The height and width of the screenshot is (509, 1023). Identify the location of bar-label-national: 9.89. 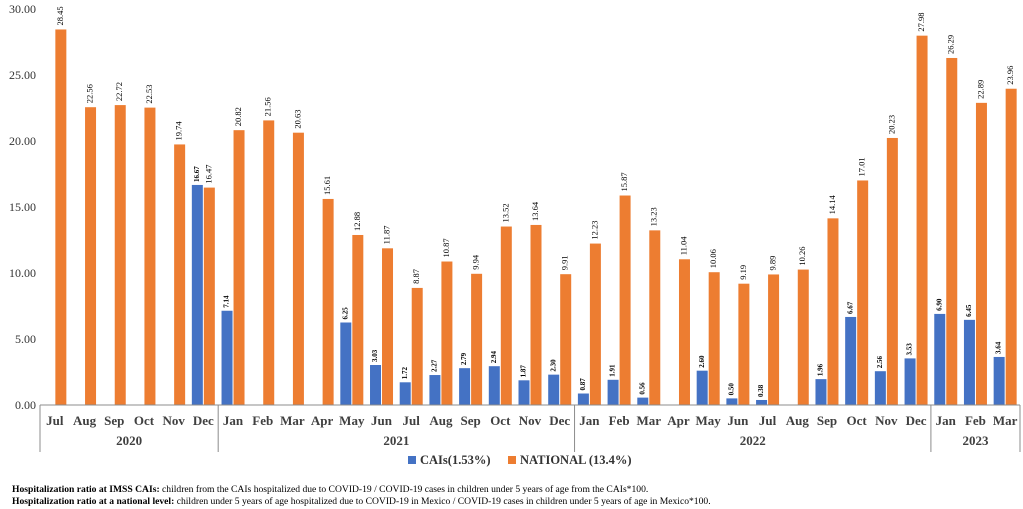
(773, 263).